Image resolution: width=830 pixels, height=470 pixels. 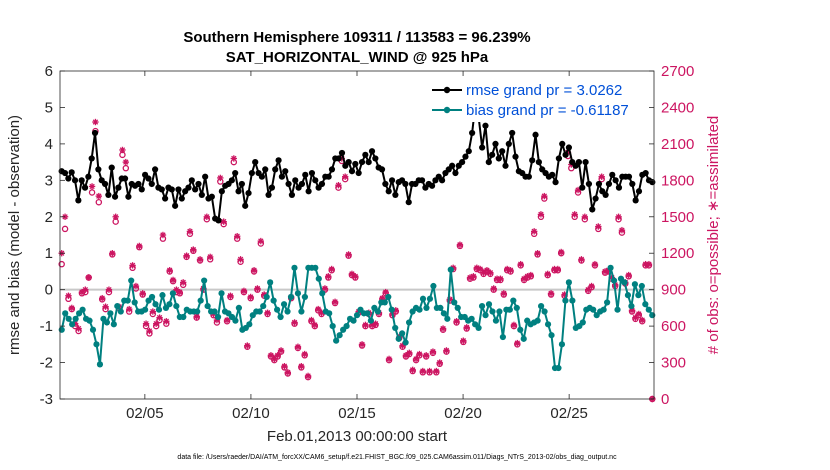 What do you see at coordinates (547, 110) in the screenshot?
I see `legend-bias-label: bias grand pr = -0.61187` at bounding box center [547, 110].